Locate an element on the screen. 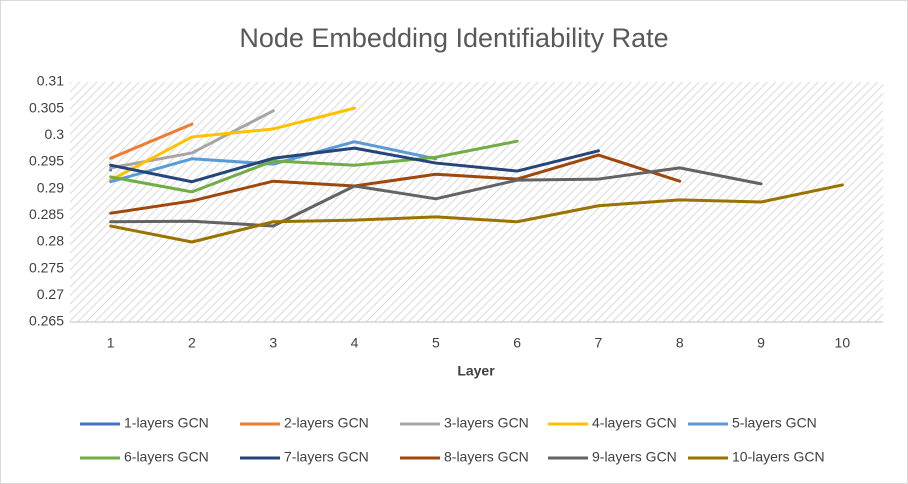 The width and height of the screenshot is (908, 484). legend-label: 8-layers GCN is located at coordinates (486, 457).